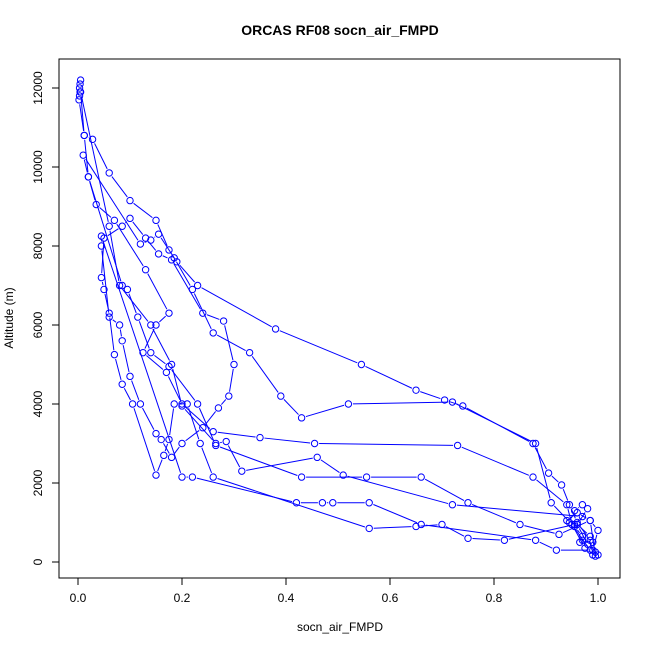  Describe the element at coordinates (38, 88) in the screenshot. I see `y-tick-label: 12000` at that location.